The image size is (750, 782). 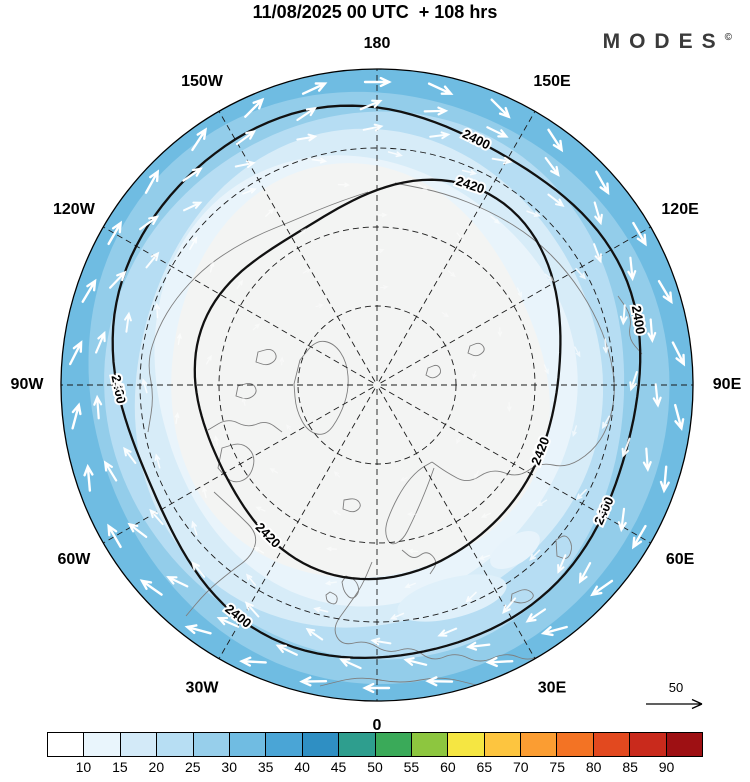 I want to click on copyright-mark: ©, so click(x=728, y=37).